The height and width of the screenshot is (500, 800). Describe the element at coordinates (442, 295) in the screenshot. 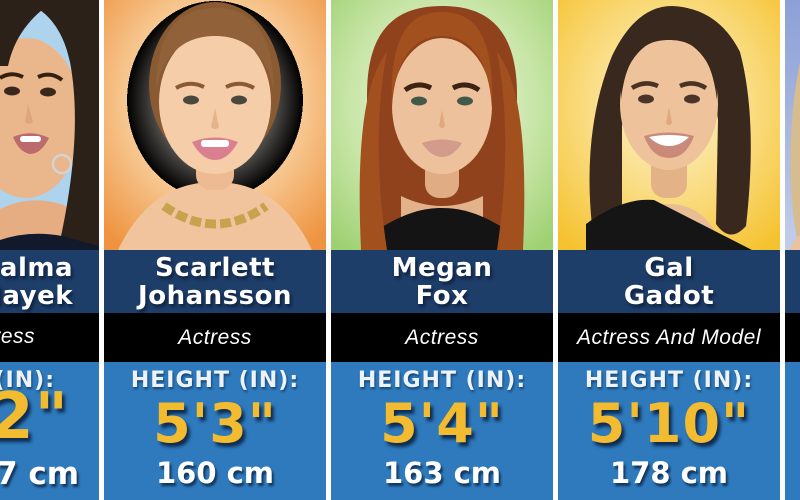

I see `celebrity-name-line2: Fox` at that location.